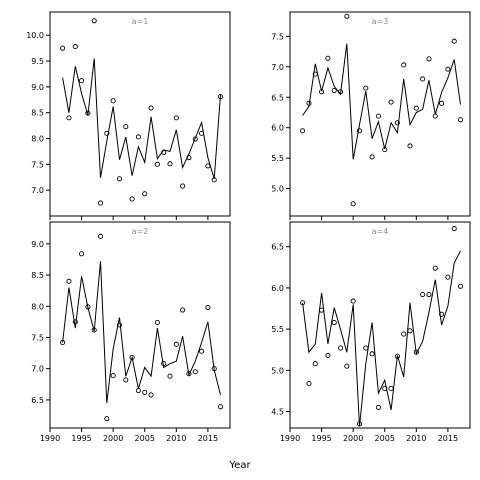 The image size is (480, 480). I want to click on x-tick-label: 2000, so click(353, 438).